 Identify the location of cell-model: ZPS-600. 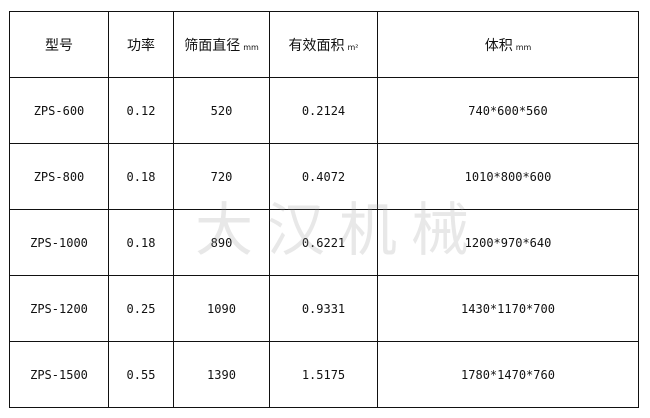
(59, 110).